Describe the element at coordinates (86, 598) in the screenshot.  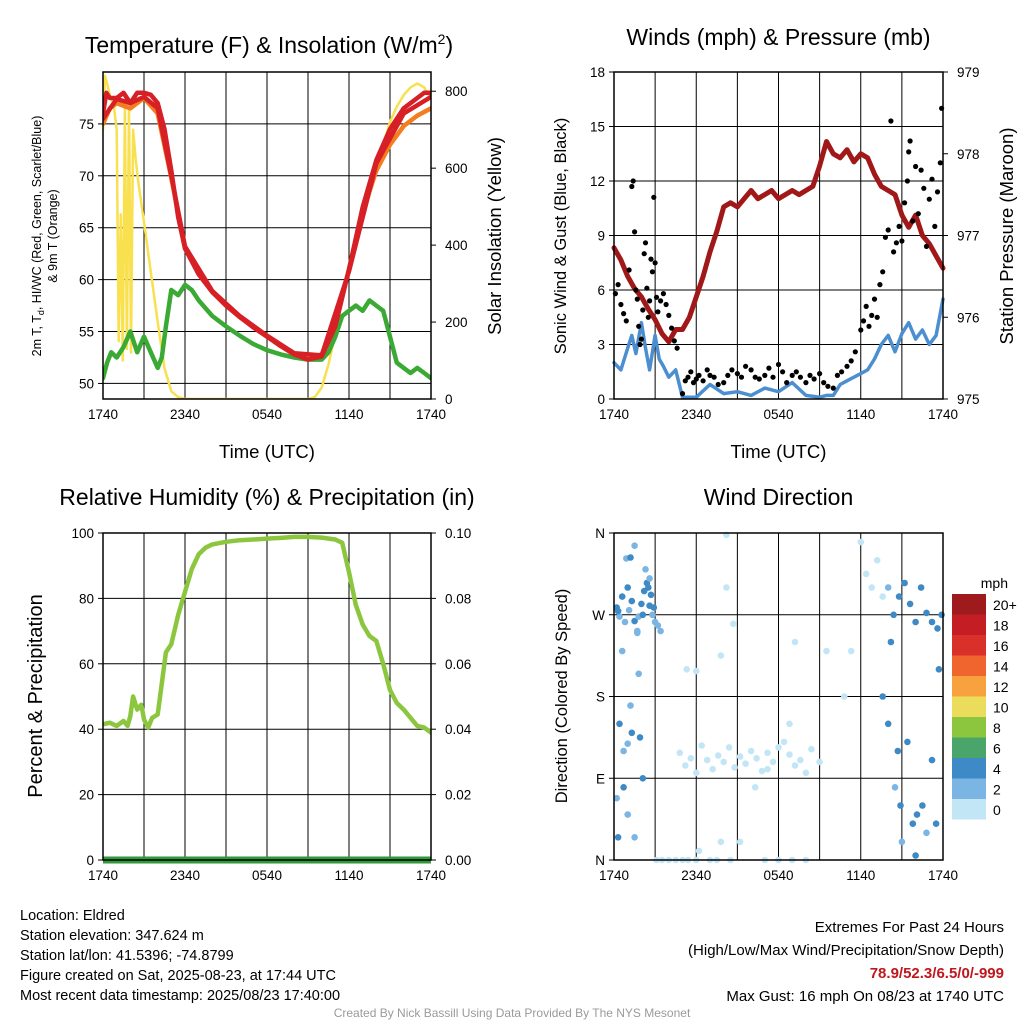
I see `y-tick-label: 80` at that location.